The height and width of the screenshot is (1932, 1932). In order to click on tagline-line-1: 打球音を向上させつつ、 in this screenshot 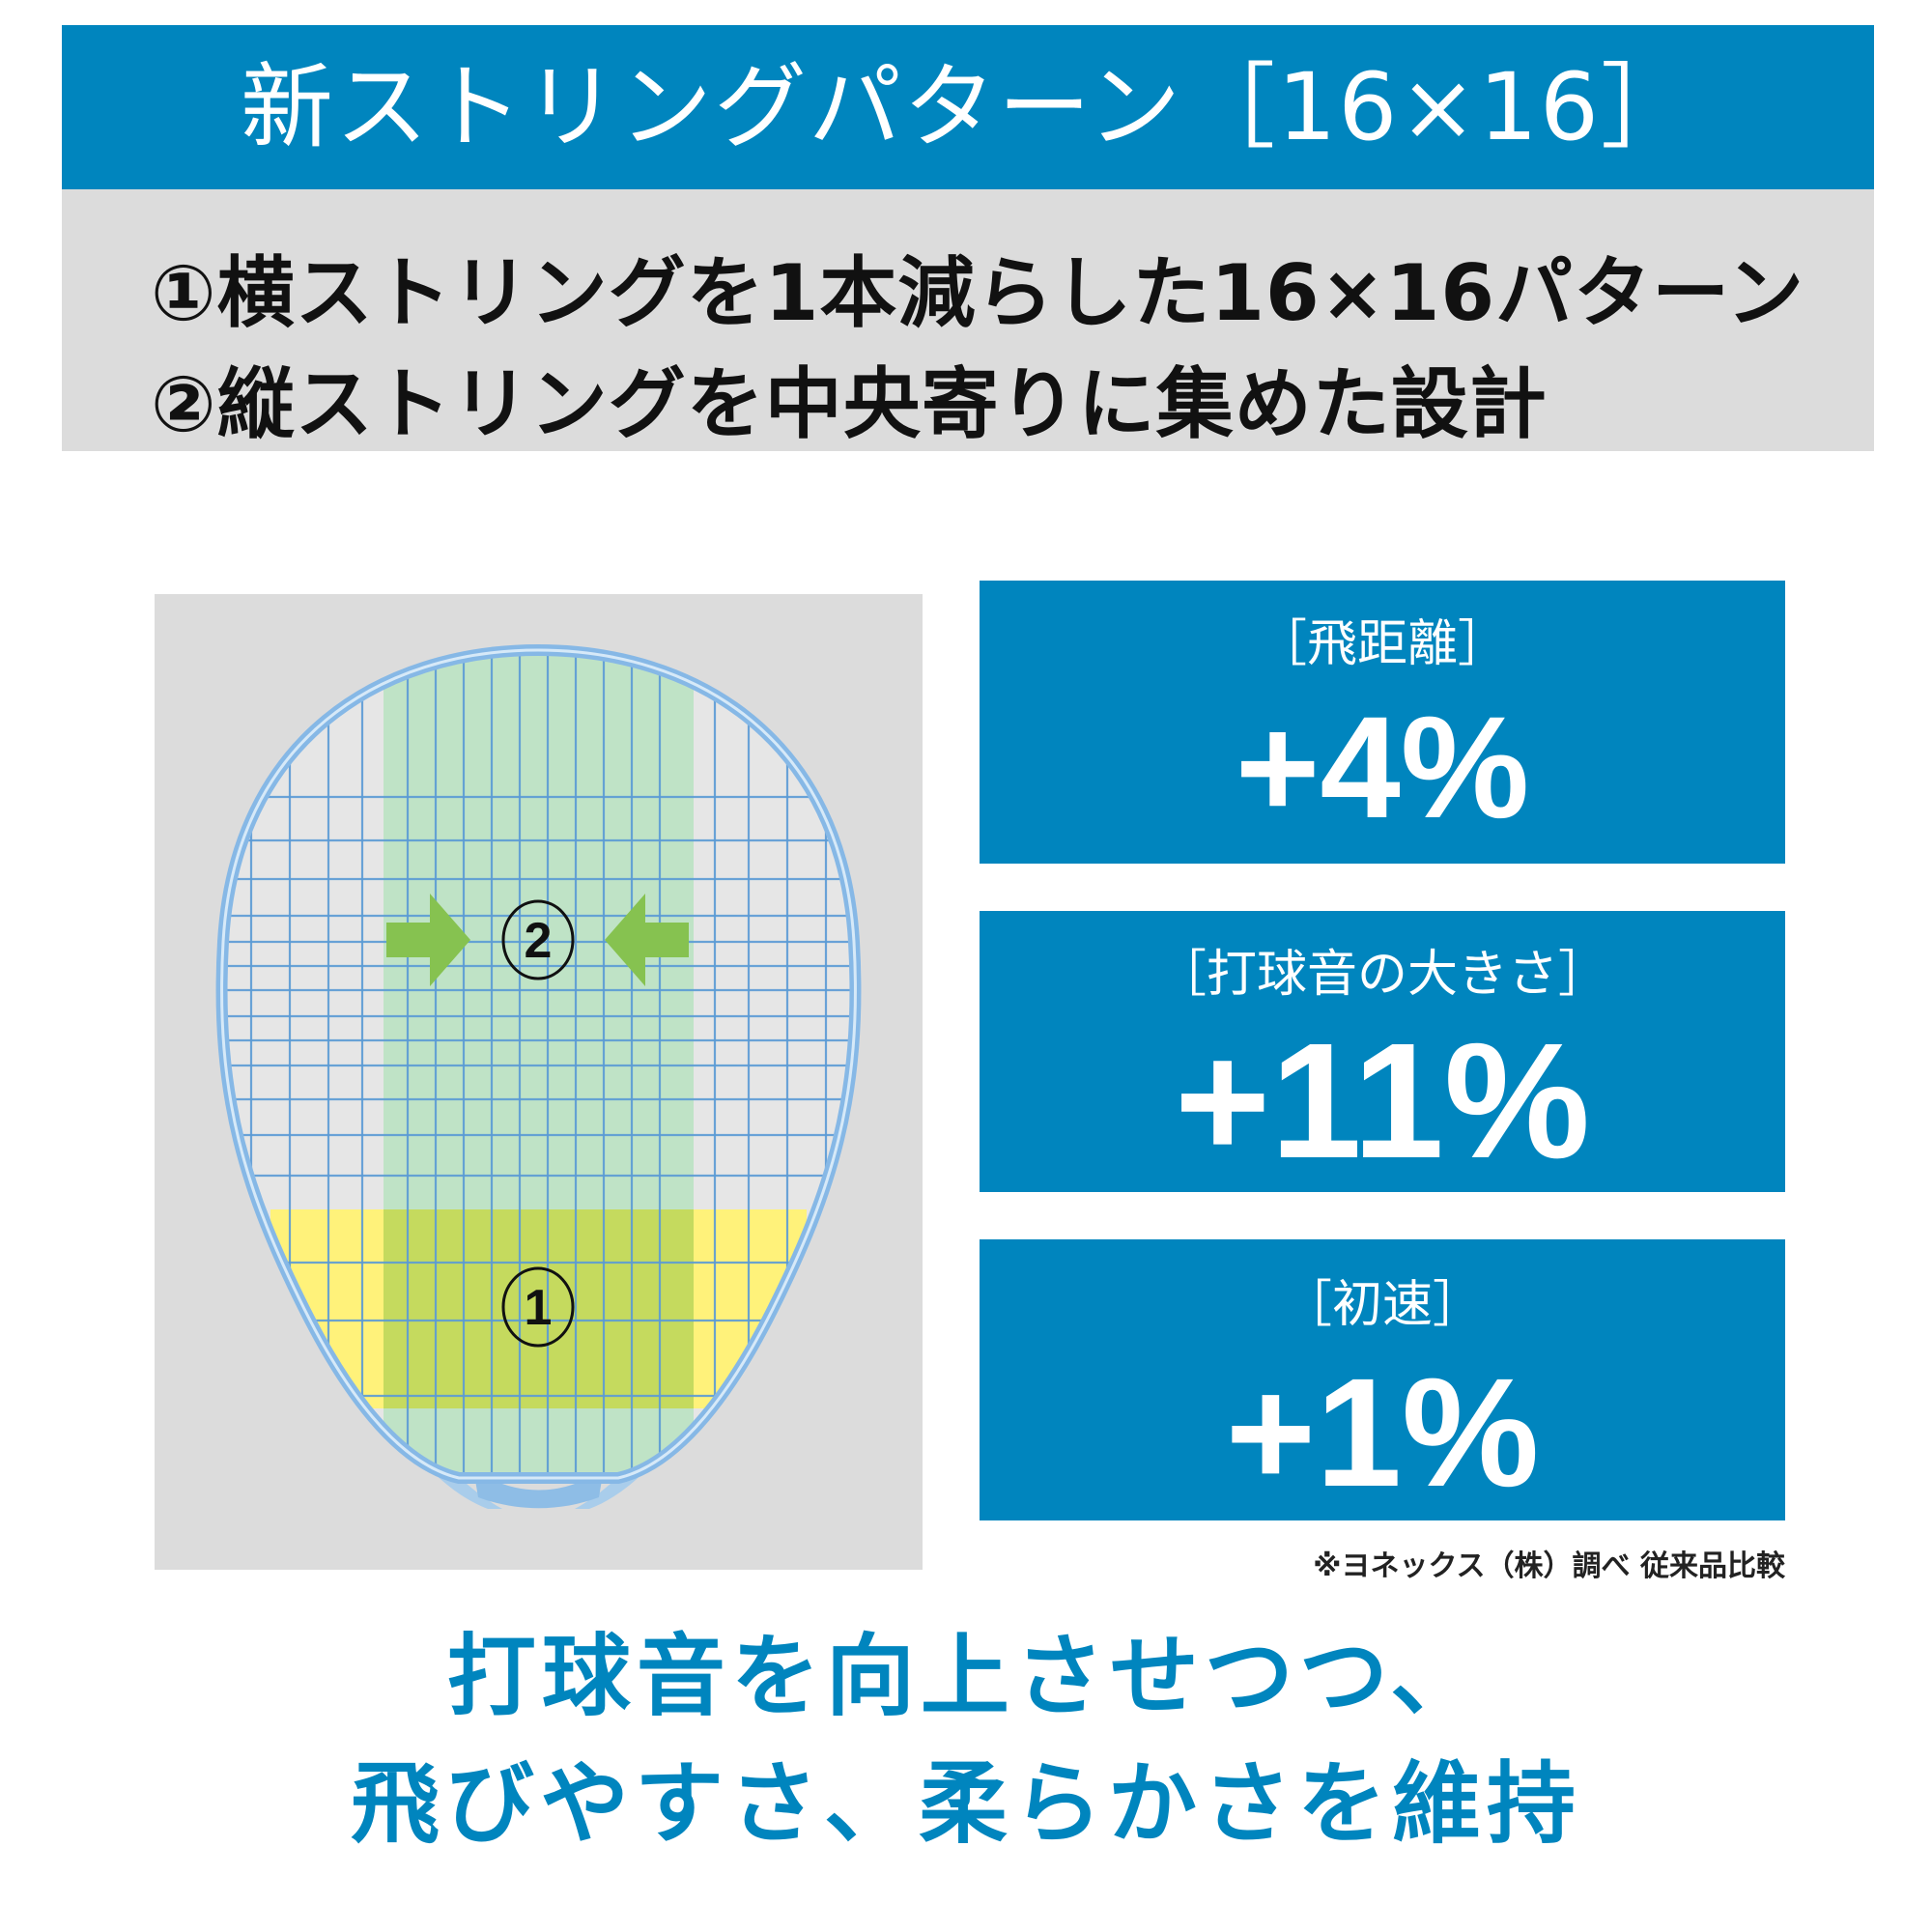, I will do `click(966, 1676)`.